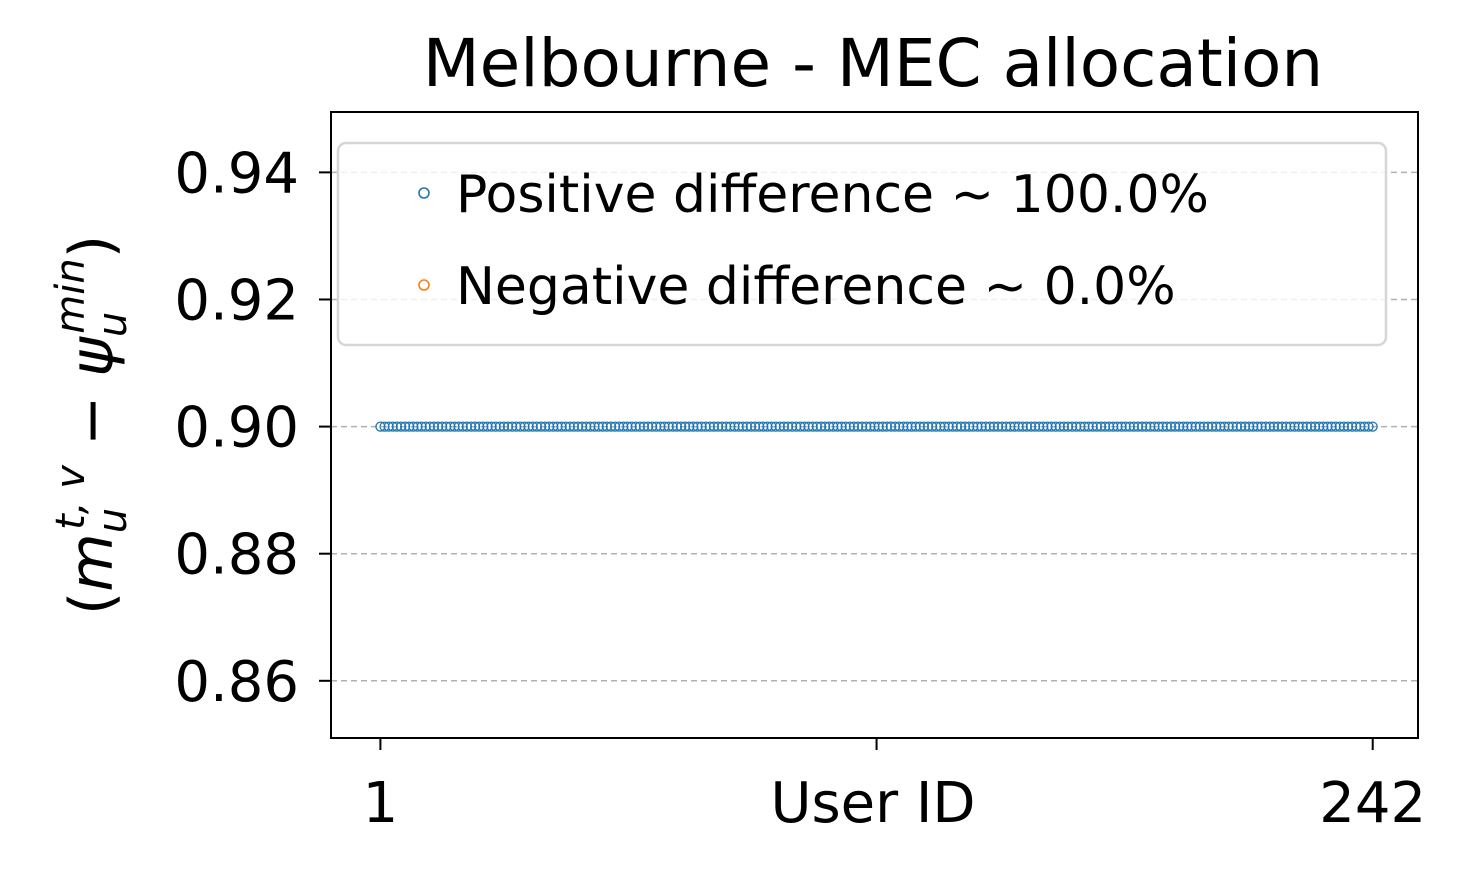 The width and height of the screenshot is (1470, 870). I want to click on legend-marker-positive, so click(424, 193).